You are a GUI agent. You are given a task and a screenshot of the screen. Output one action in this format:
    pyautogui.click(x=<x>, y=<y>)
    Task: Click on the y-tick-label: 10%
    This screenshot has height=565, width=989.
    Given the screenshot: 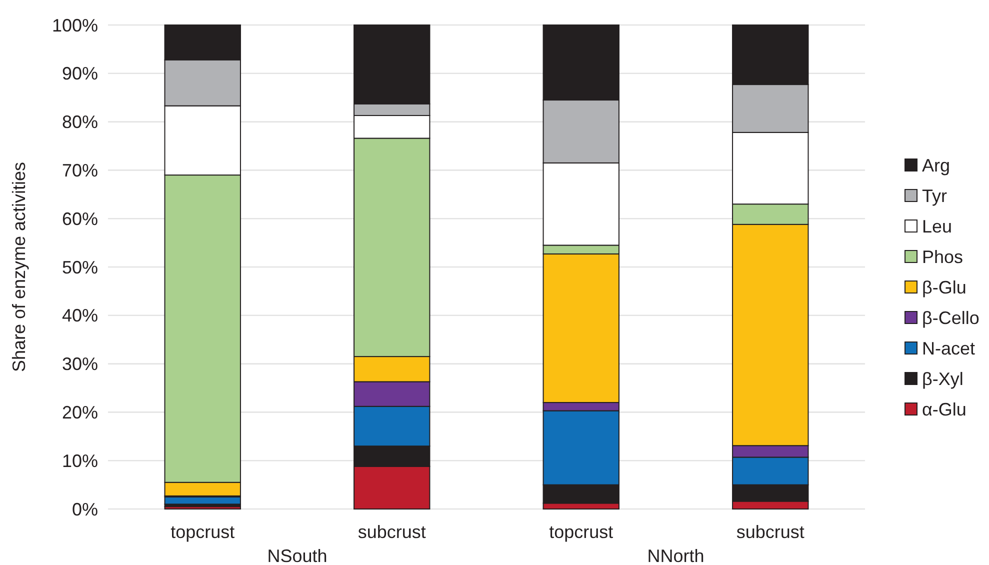 What is the action you would take?
    pyautogui.click(x=80, y=460)
    